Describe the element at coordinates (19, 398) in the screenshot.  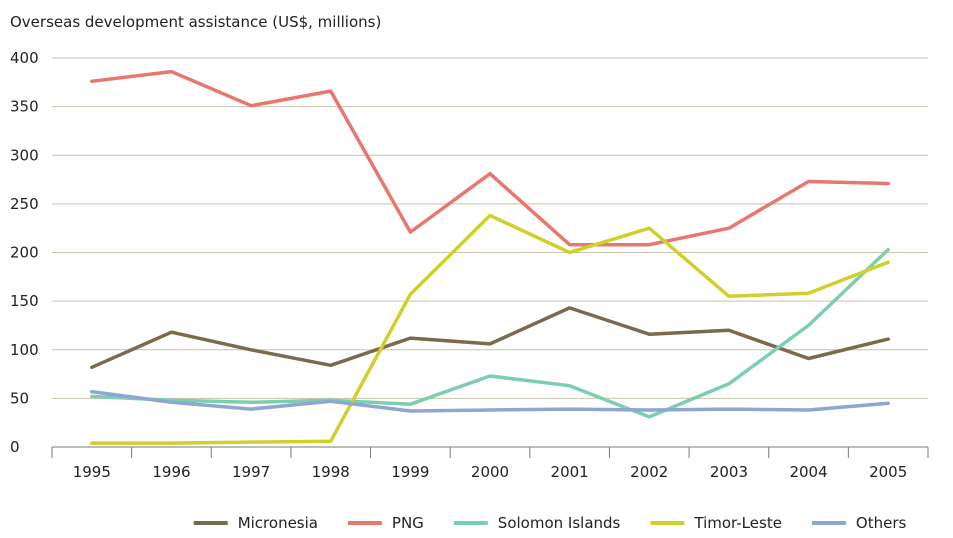
I see `y-tick-label: 50` at that location.